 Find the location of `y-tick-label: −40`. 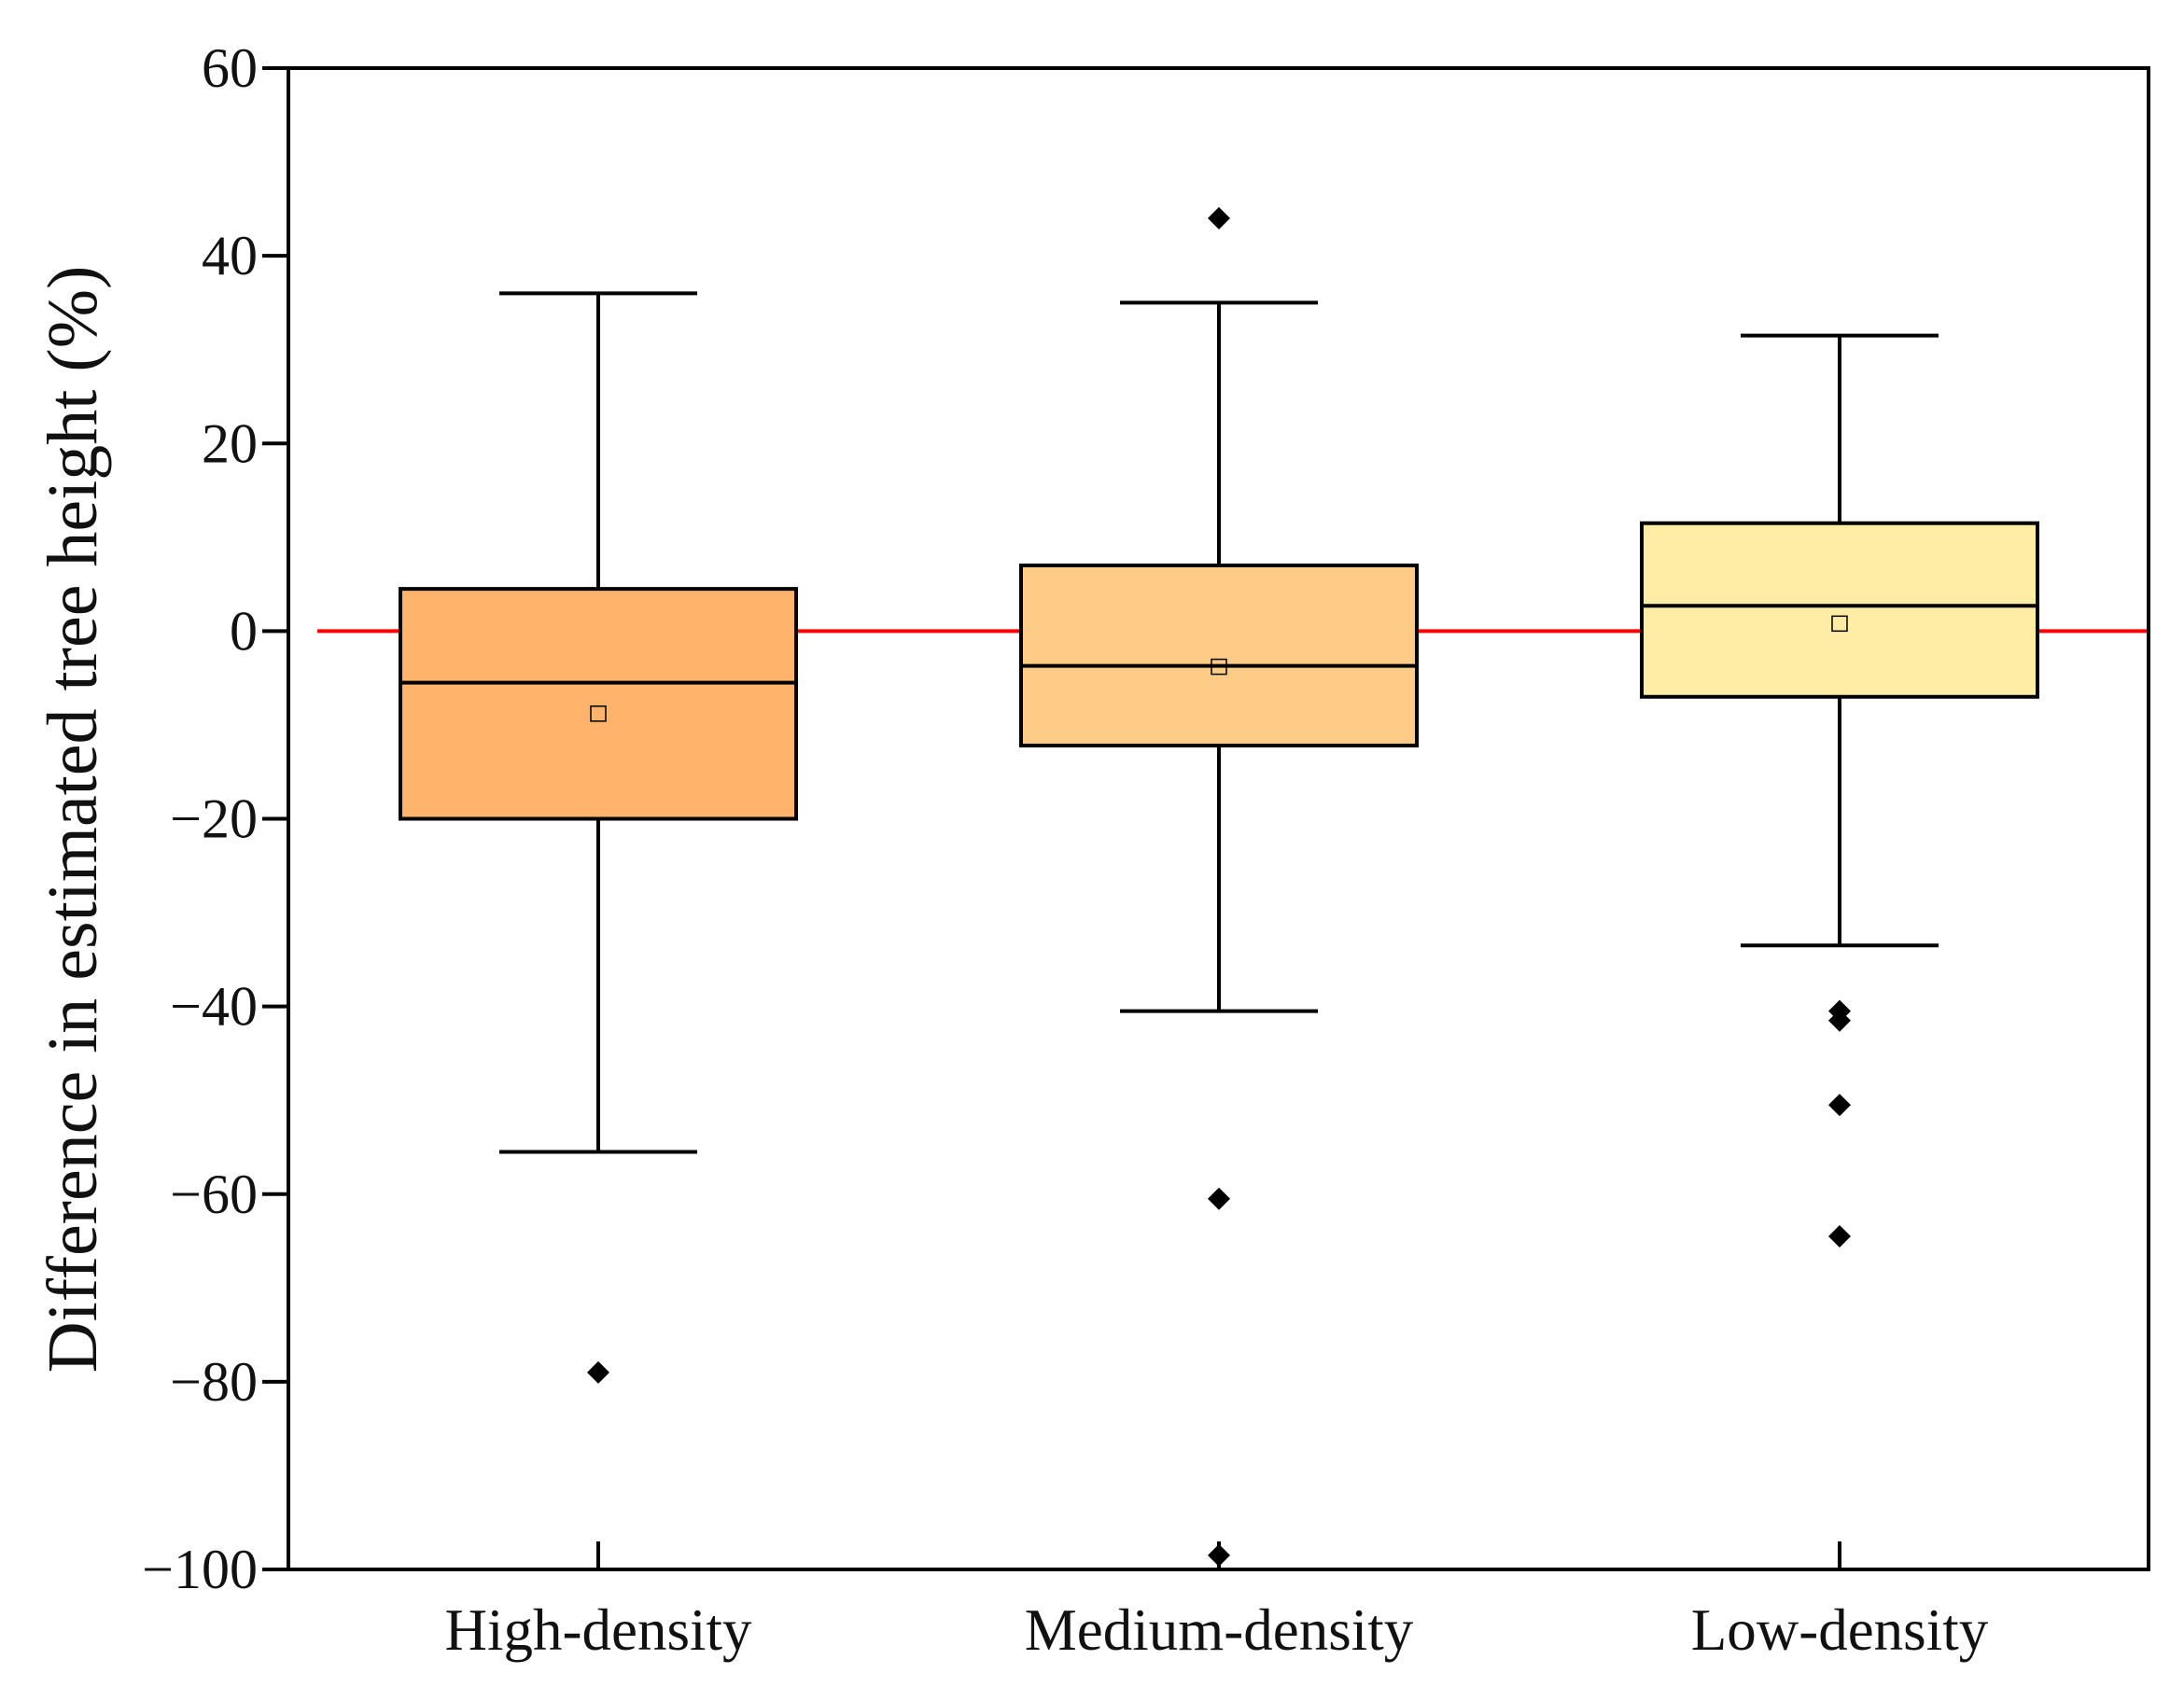

y-tick-label: −40 is located at coordinates (214, 1007).